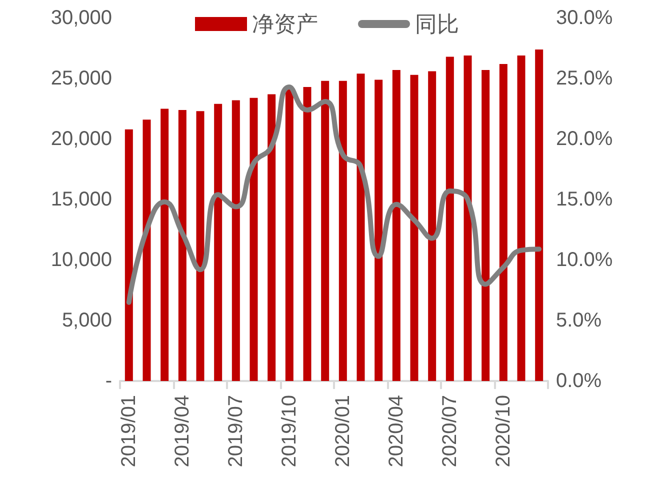 The width and height of the screenshot is (654, 492). What do you see at coordinates (87, 321) in the screenshot?
I see `y-tick-label: 5,000` at bounding box center [87, 321].